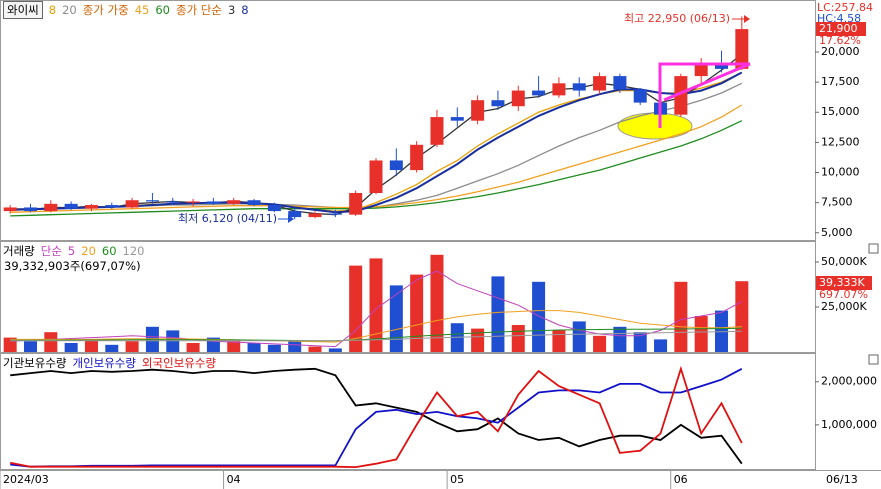 The width and height of the screenshot is (881, 489). Describe the element at coordinates (245, 10) in the screenshot. I see `legend-item: 8` at that location.